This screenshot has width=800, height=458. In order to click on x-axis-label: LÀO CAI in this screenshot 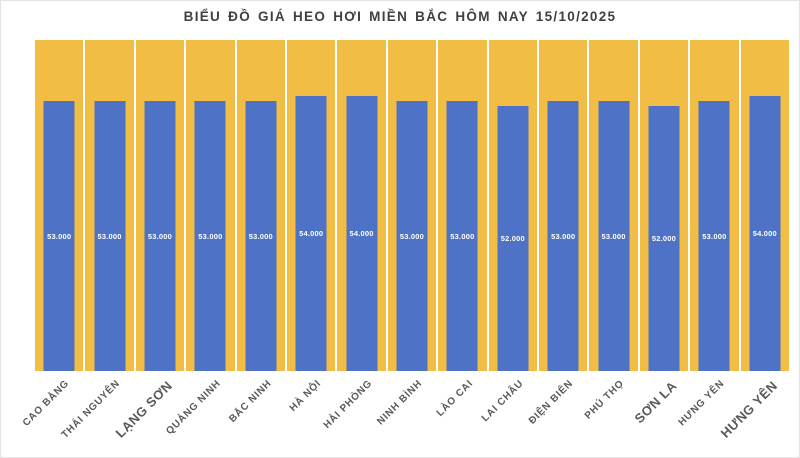, I will do `click(455, 398)`.